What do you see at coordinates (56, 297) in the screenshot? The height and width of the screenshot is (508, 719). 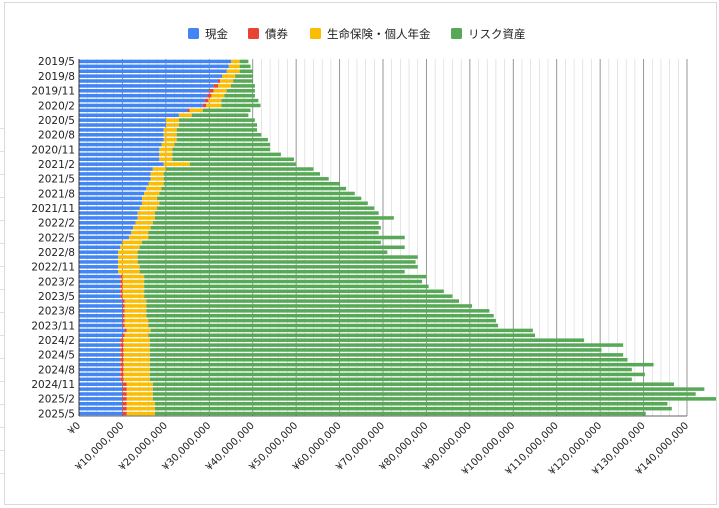 I see `y-tick-label: 2023/5` at bounding box center [56, 297].